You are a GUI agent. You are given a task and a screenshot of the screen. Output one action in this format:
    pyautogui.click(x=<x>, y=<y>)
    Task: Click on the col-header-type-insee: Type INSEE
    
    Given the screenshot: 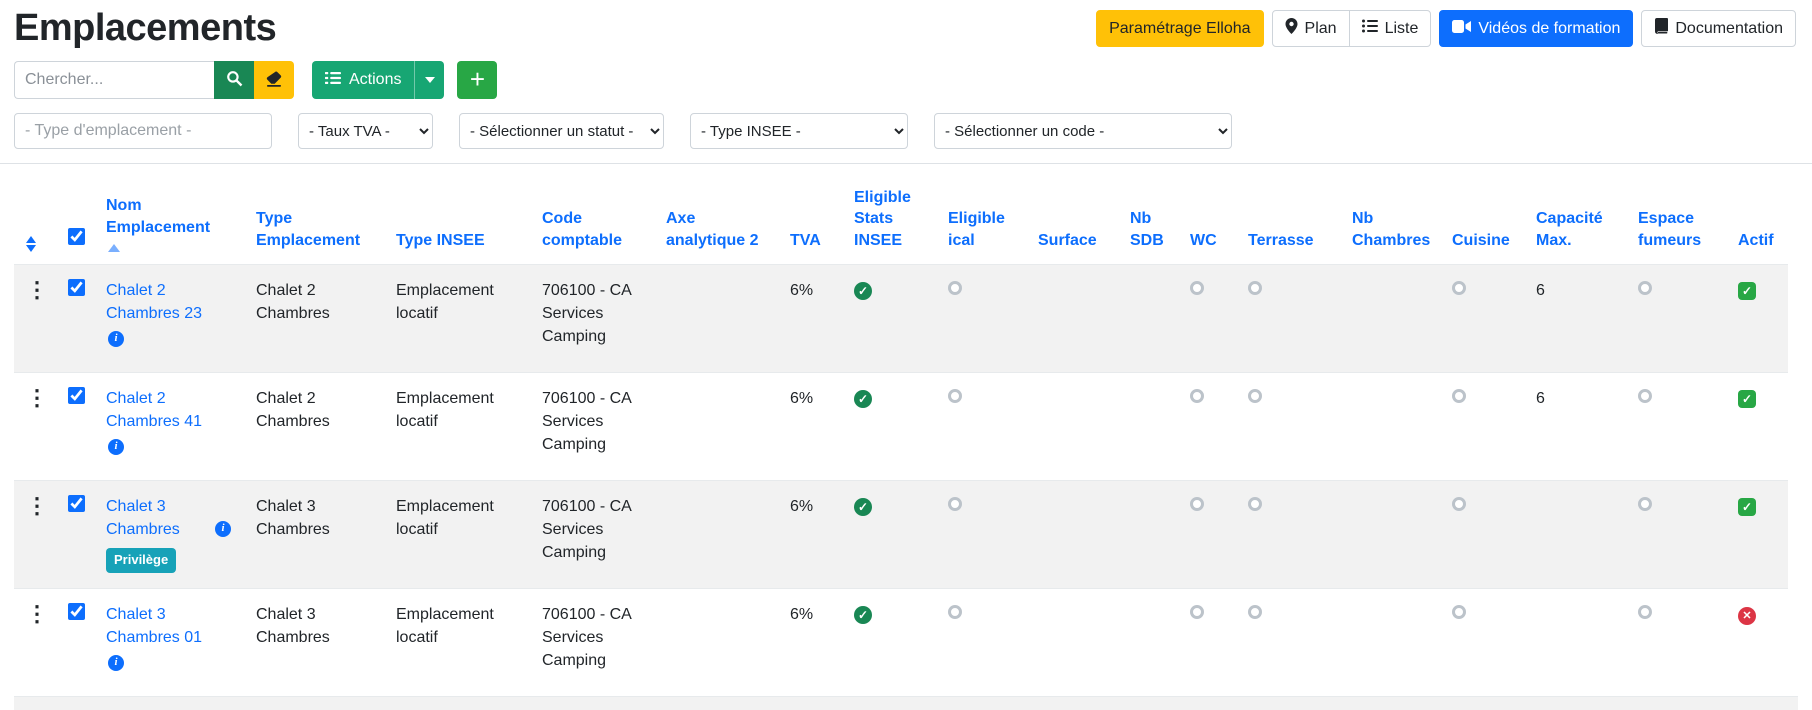 What is the action you would take?
    pyautogui.click(x=440, y=240)
    